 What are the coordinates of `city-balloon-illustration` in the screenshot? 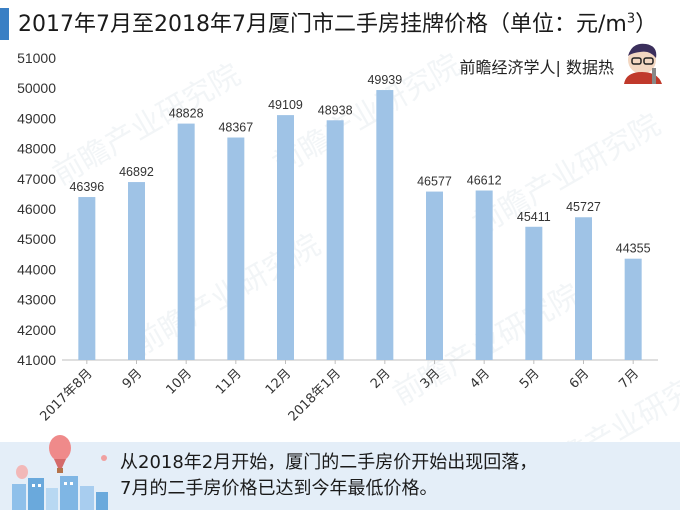 It's located at (60, 472).